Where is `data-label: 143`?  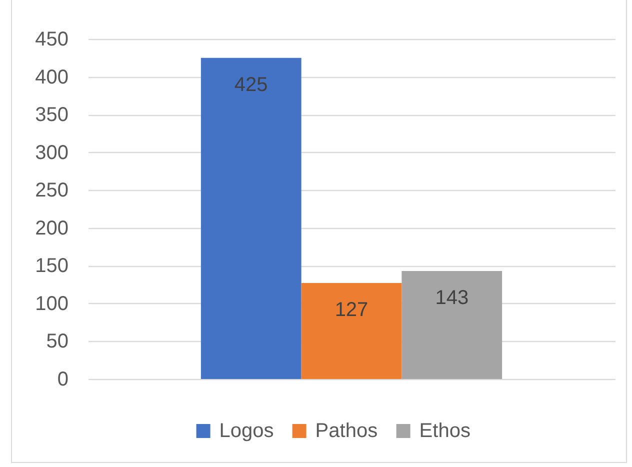 data-label: 143 is located at coordinates (452, 297).